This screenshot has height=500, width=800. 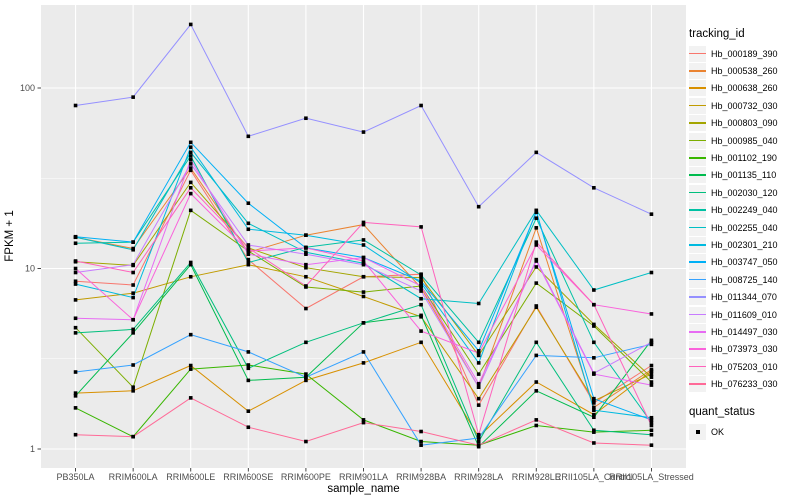 I want to click on legend-key-ok, so click(x=697, y=431).